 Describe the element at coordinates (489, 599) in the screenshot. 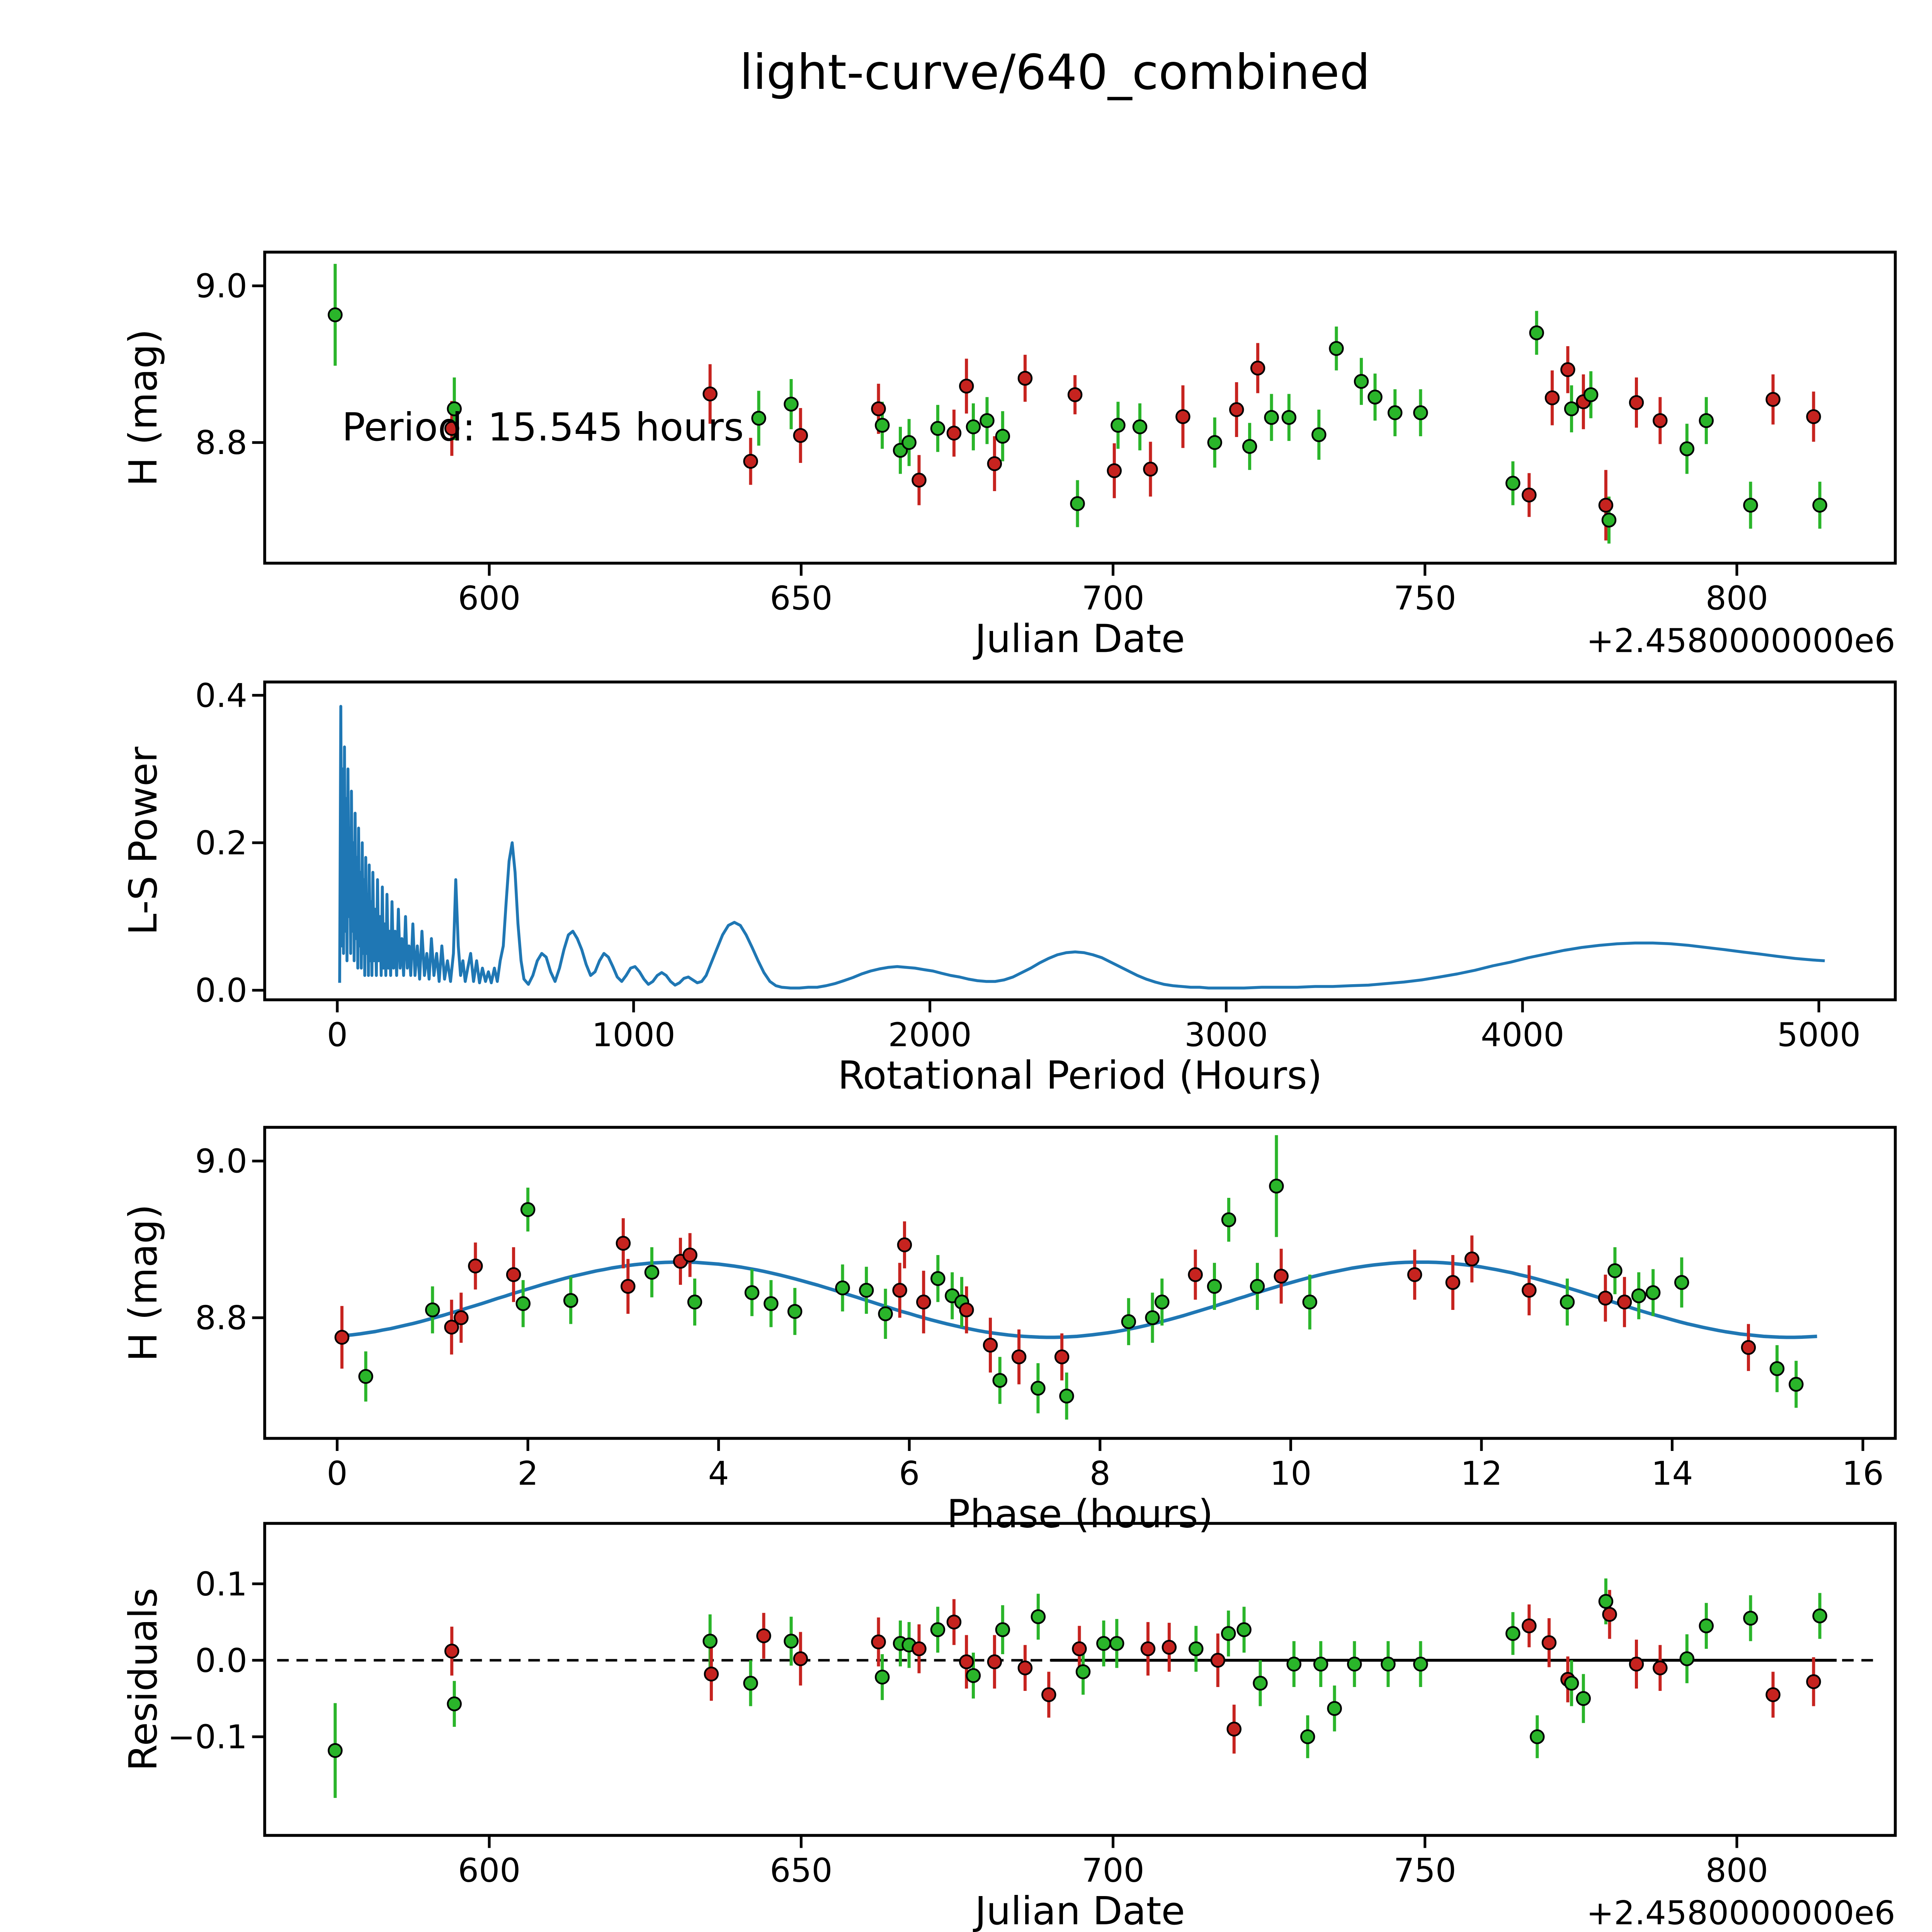

I see `x-axis-tick-label: 600` at that location.